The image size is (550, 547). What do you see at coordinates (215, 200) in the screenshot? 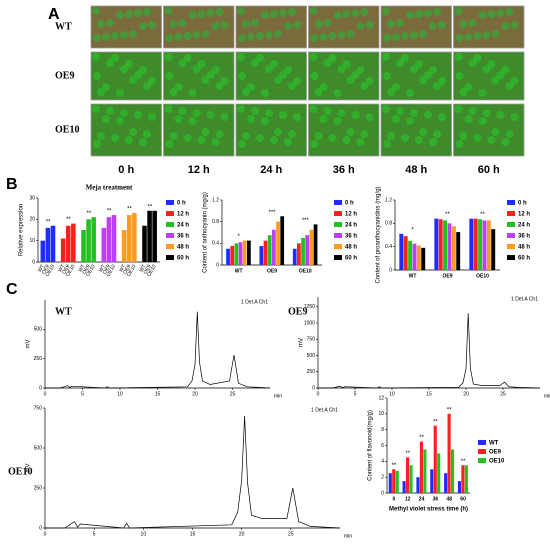
I see `y-tick-label: 1.2` at bounding box center [215, 200].